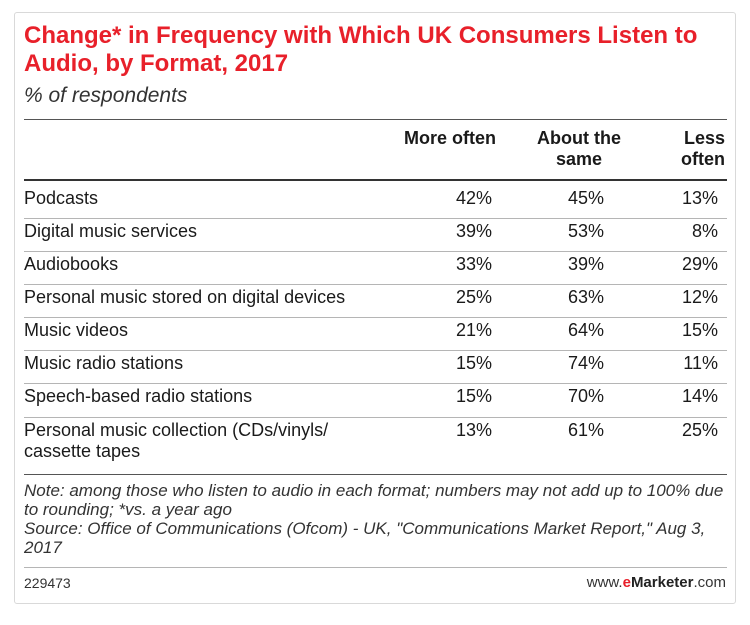  Describe the element at coordinates (699, 297) in the screenshot. I see `table-cell: 12%` at that location.